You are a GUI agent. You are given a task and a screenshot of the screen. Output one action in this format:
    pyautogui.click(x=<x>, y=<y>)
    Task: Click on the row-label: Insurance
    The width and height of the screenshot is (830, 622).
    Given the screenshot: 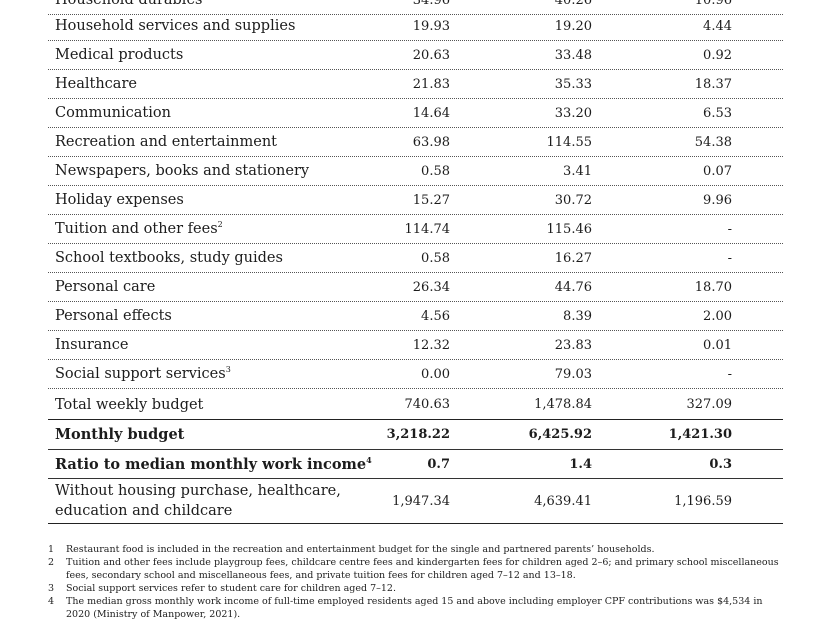 What is the action you would take?
    pyautogui.click(x=92, y=345)
    